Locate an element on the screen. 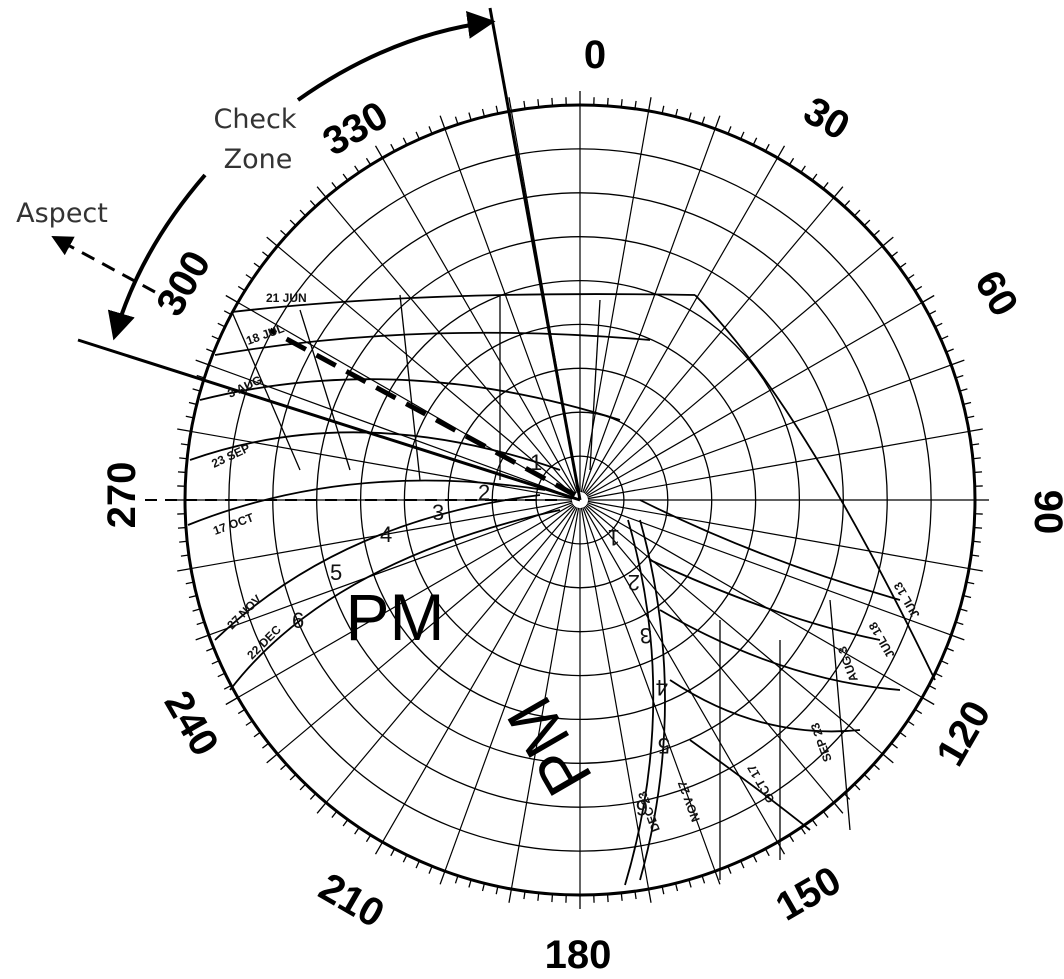 This screenshot has width=1064, height=979. degree-label-210: 210 is located at coordinates (352, 900).